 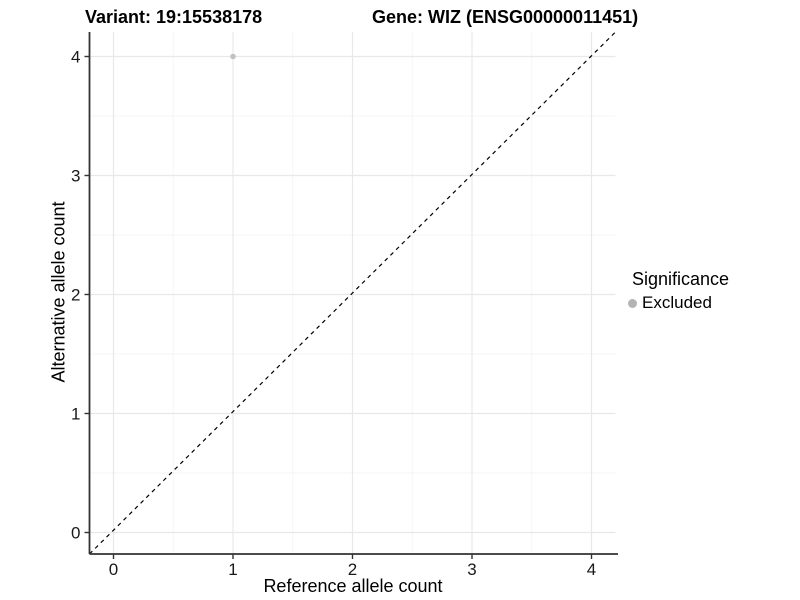 What do you see at coordinates (233, 56) in the screenshot?
I see `data-point` at bounding box center [233, 56].